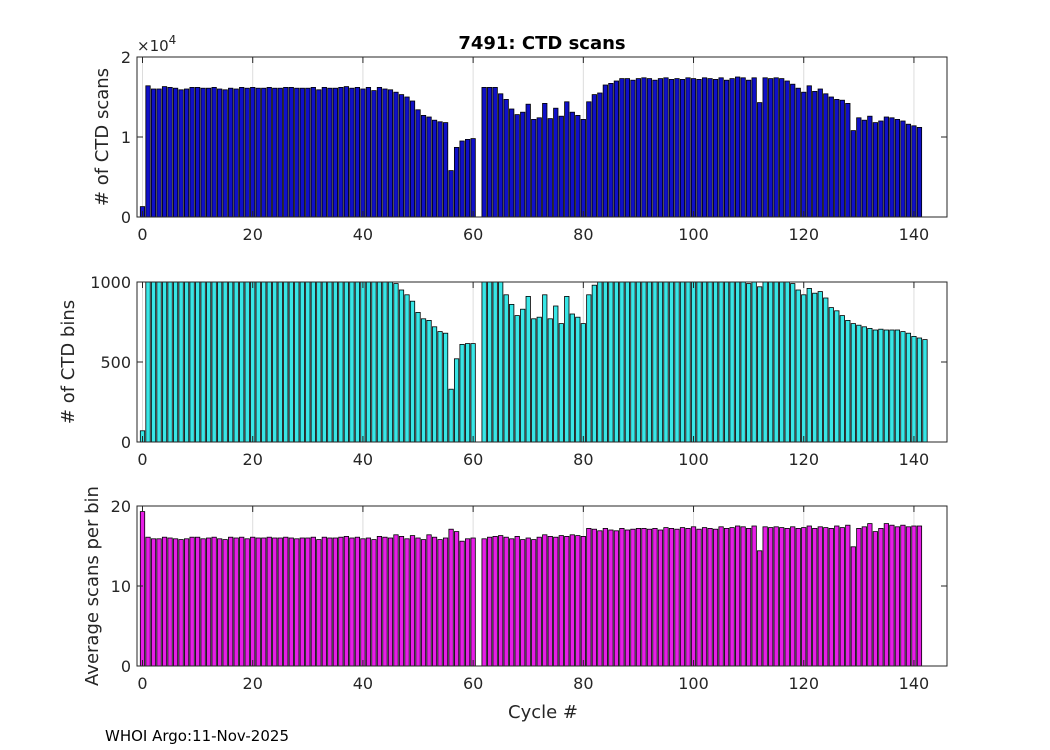  What do you see at coordinates (142, 683) in the screenshot?
I see `x-tick-label: 0` at bounding box center [142, 683].